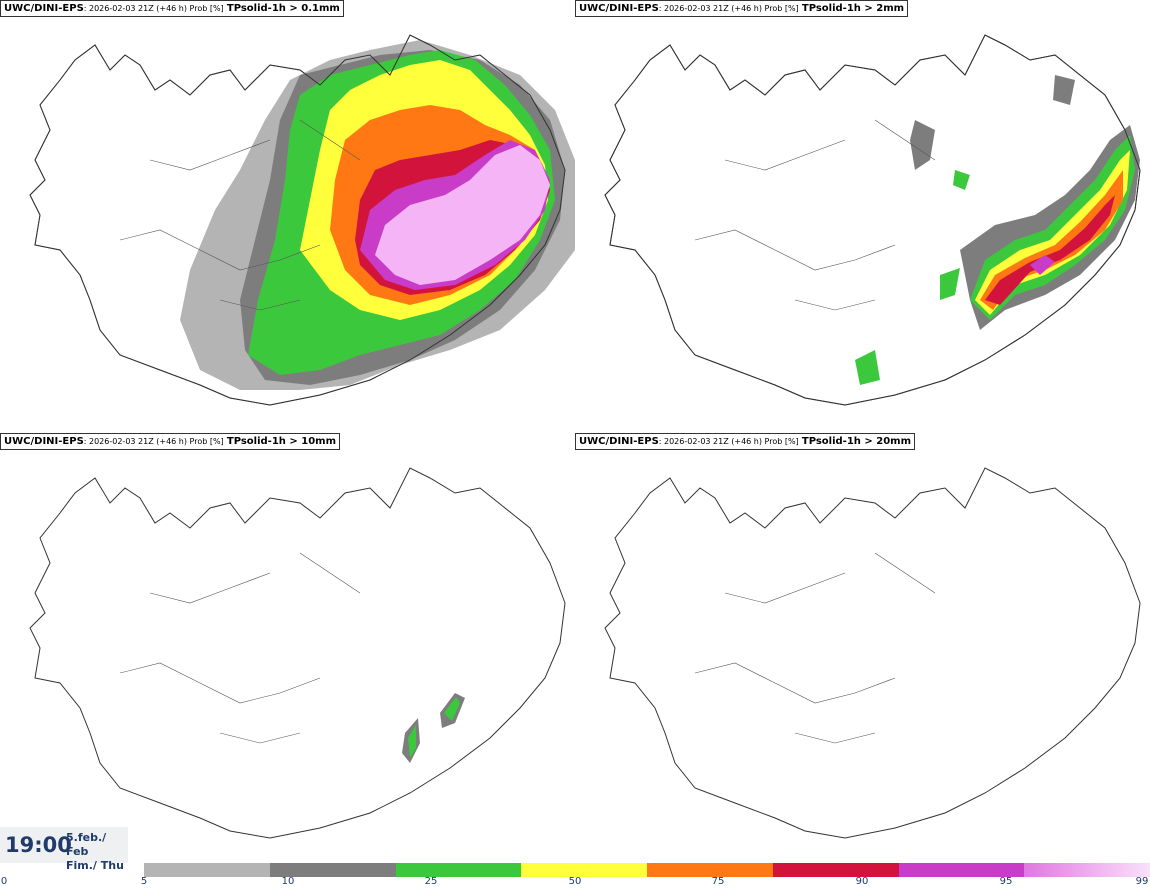 This screenshot has height=891, width=1150. What do you see at coordinates (95, 865) in the screenshot?
I see `date-line-2: Fim./ Thu` at bounding box center [95, 865].